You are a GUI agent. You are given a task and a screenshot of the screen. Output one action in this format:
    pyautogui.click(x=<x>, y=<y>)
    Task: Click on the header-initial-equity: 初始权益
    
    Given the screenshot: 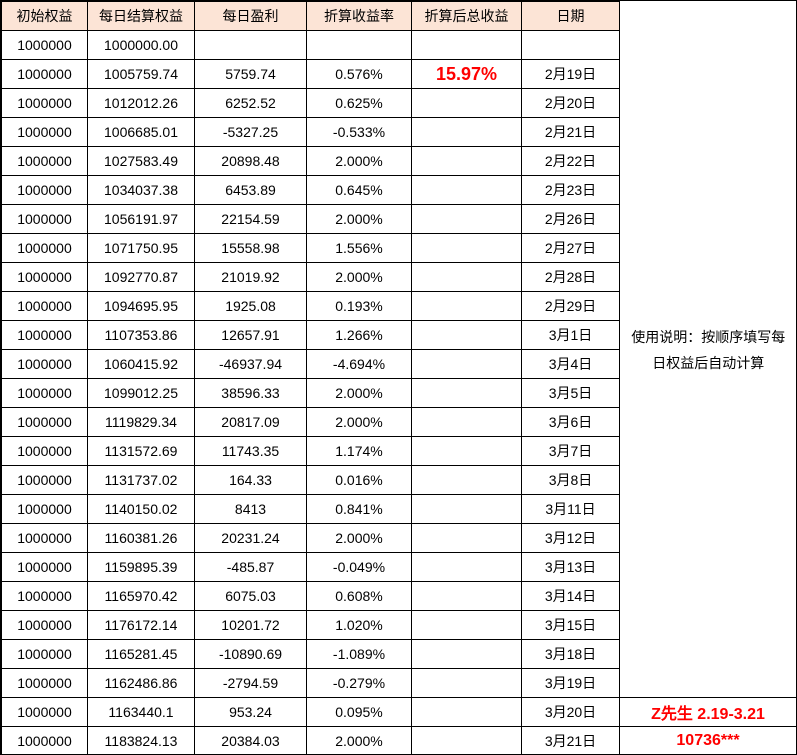 What is the action you would take?
    pyautogui.click(x=44, y=16)
    